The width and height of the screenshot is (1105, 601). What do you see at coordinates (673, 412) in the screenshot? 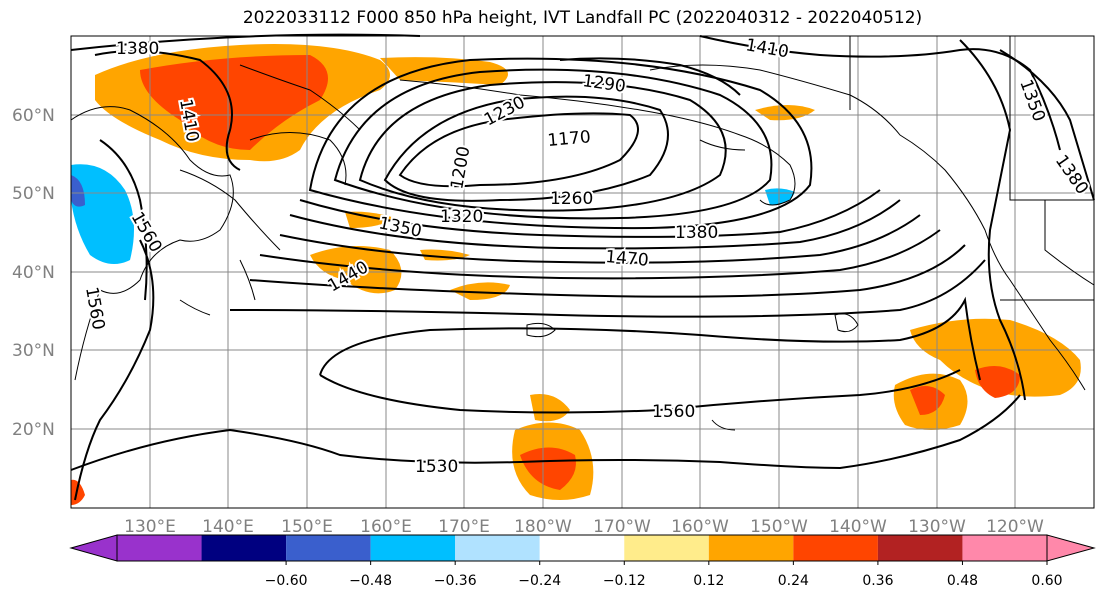
I see `contour-label: 1560` at bounding box center [673, 412].